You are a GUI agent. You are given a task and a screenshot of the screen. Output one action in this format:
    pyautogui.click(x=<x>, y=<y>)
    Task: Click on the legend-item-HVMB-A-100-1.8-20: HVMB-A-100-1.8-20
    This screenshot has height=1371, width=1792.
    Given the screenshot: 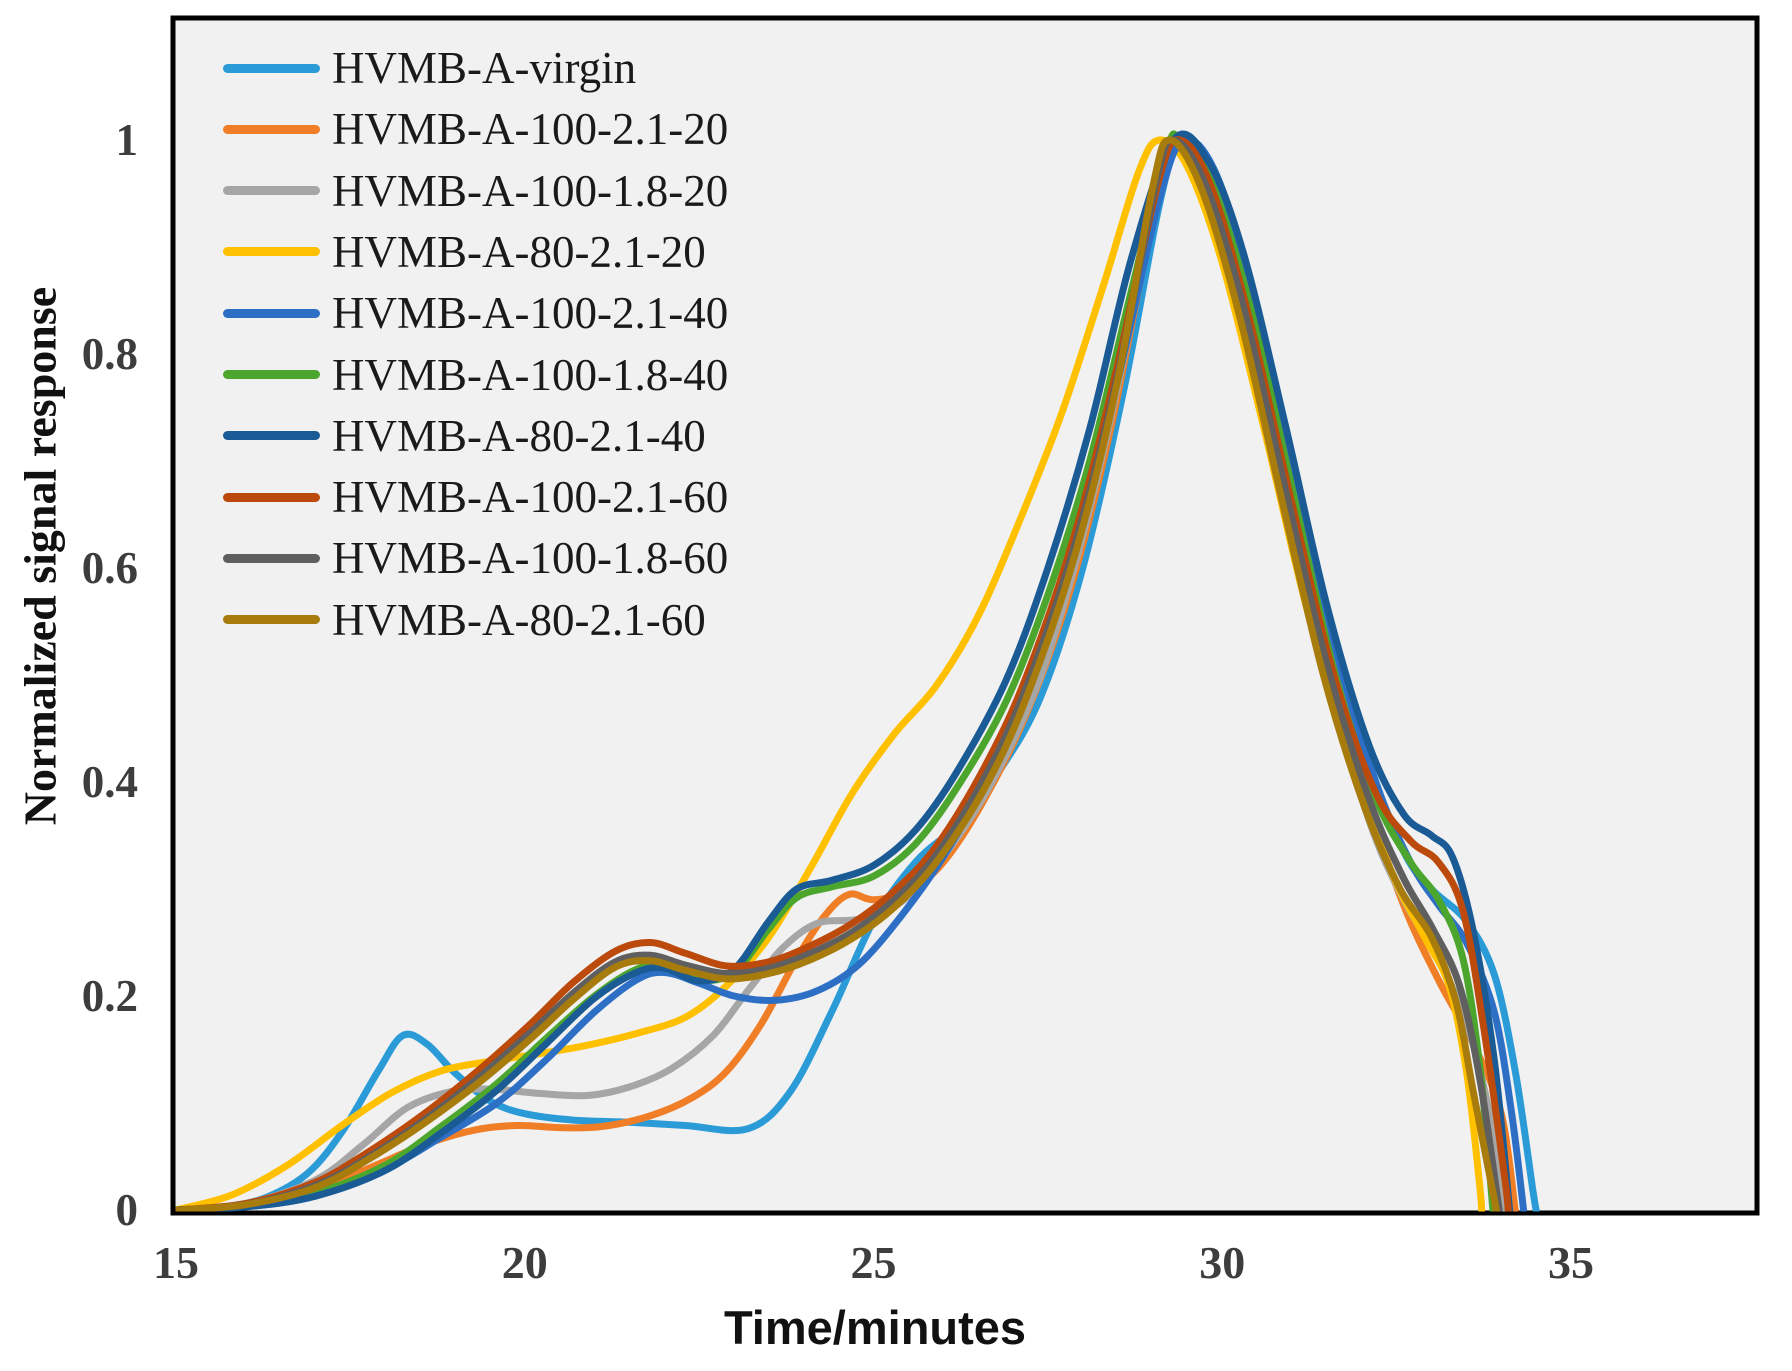 What is the action you would take?
    pyautogui.click(x=475, y=191)
    